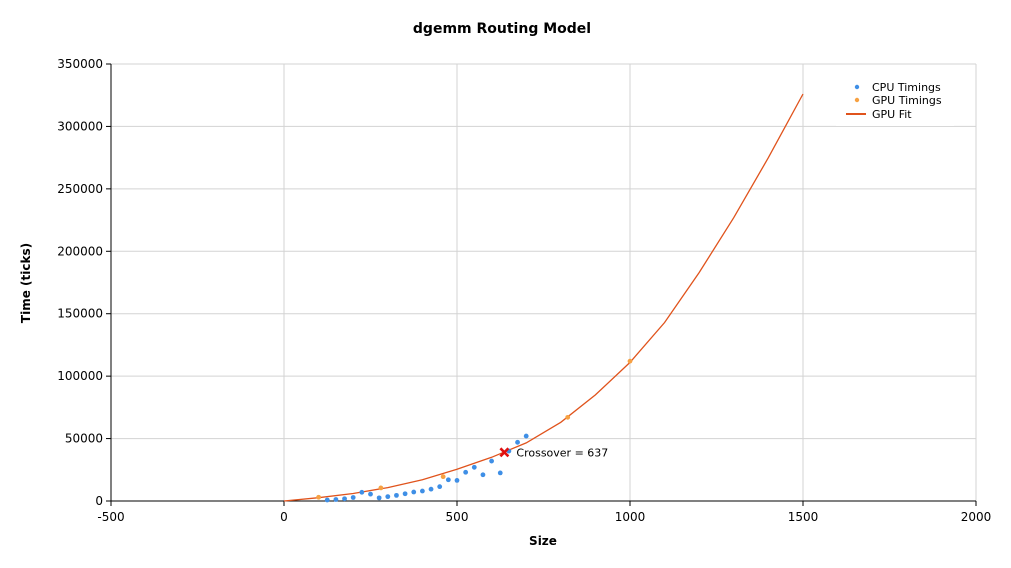  Describe the element at coordinates (80, 64) in the screenshot. I see `y-tick-label: 350000` at that location.